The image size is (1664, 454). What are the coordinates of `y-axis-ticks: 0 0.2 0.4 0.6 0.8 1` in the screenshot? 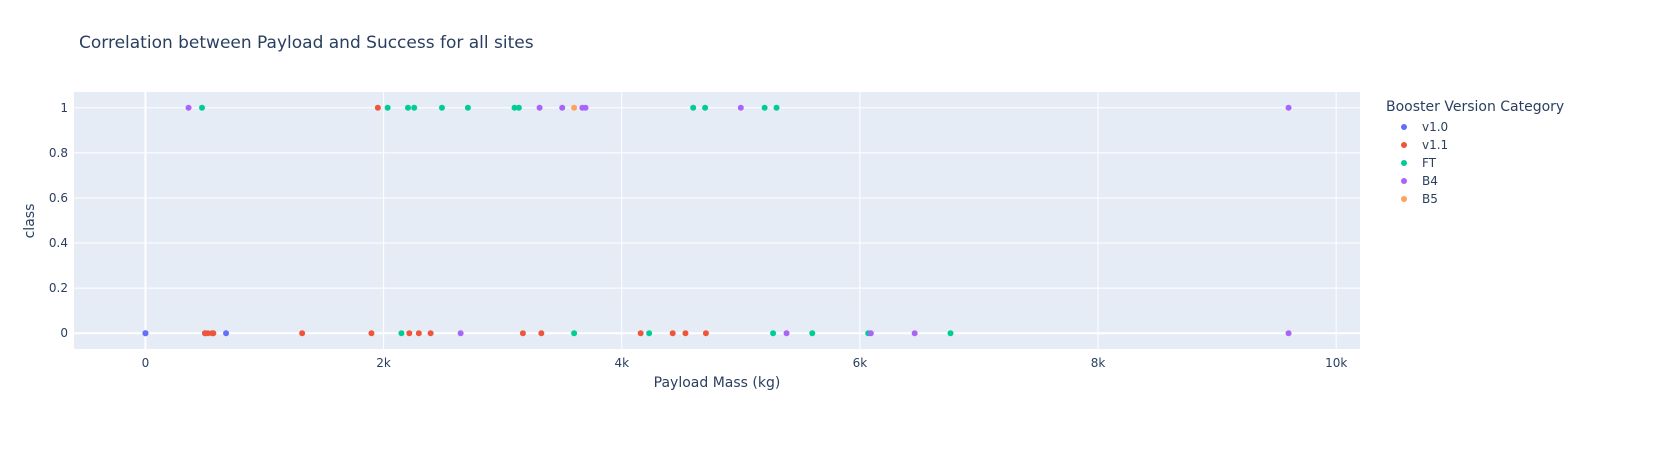 It's located at (58, 220).